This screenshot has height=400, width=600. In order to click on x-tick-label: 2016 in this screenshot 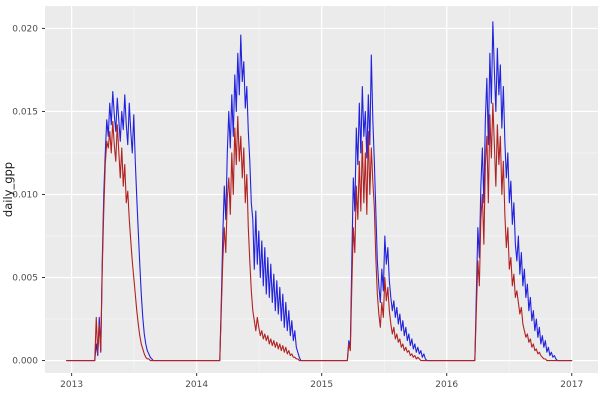, I will do `click(446, 385)`.